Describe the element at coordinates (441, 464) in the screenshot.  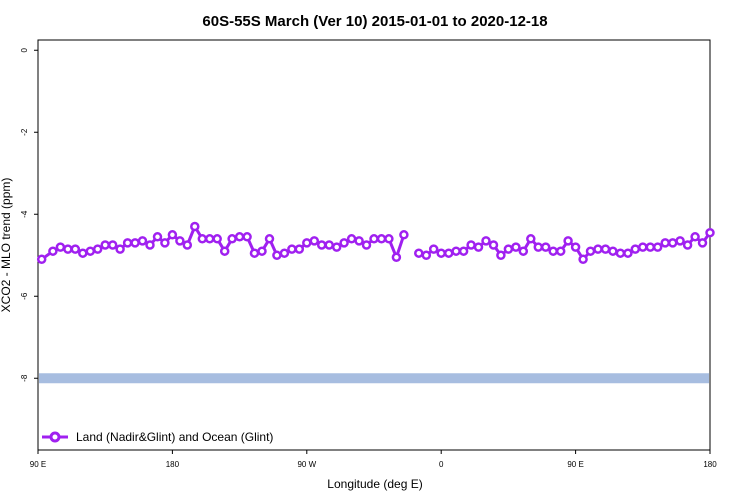
I see `x-tick-label: 0` at that location.